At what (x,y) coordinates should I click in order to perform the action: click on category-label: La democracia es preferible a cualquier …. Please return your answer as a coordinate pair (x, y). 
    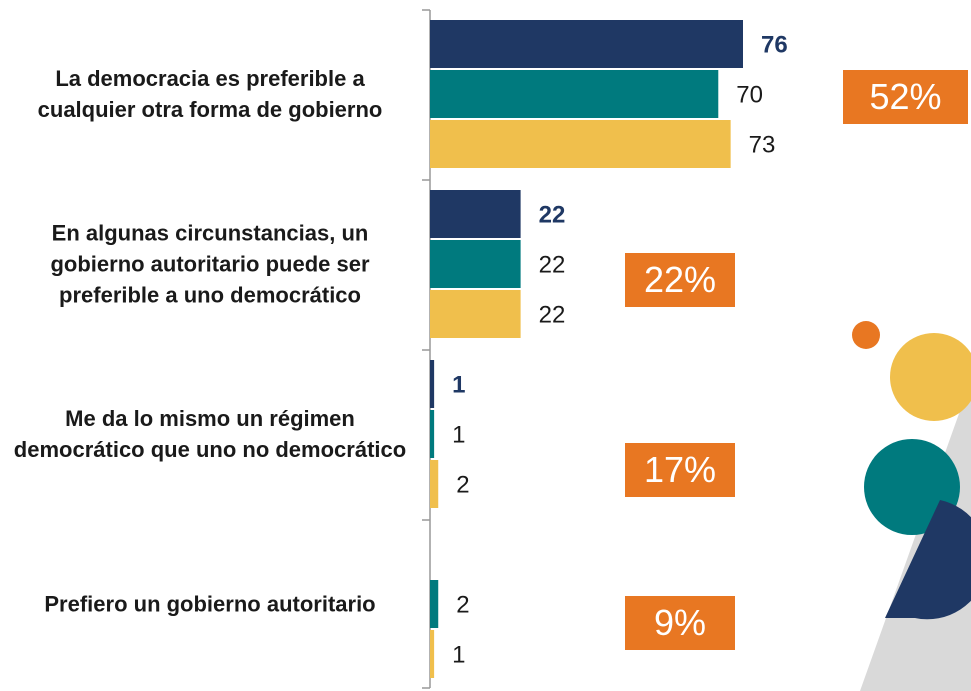
    Looking at the image, I should click on (210, 94).